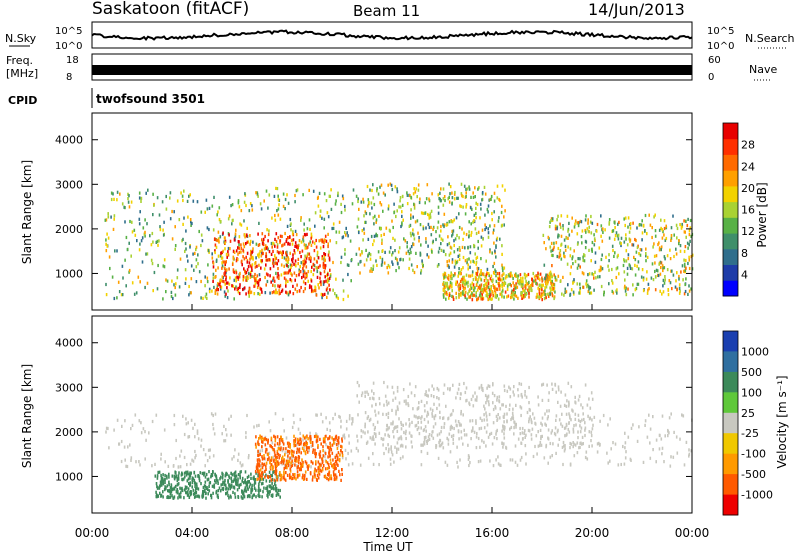 This screenshot has height=554, width=800. I want to click on x-tick-label: 20:00, so click(592, 533).